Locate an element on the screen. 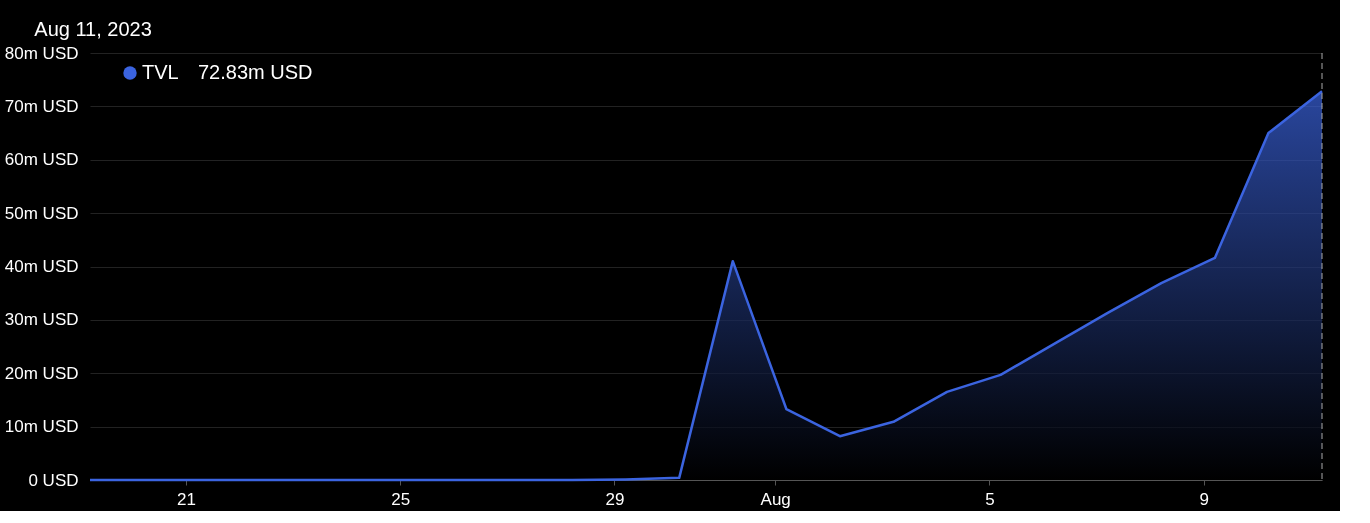 This screenshot has height=523, width=1370. y-tick-label: 50m USD is located at coordinates (41, 213).